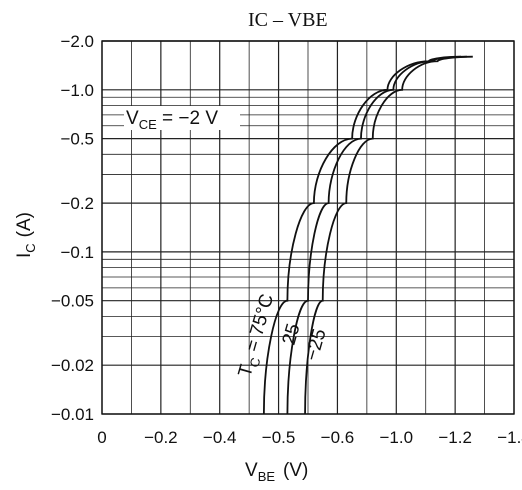 This screenshot has height=490, width=522. I want to click on y-tick-label: −0.5, so click(77, 139).